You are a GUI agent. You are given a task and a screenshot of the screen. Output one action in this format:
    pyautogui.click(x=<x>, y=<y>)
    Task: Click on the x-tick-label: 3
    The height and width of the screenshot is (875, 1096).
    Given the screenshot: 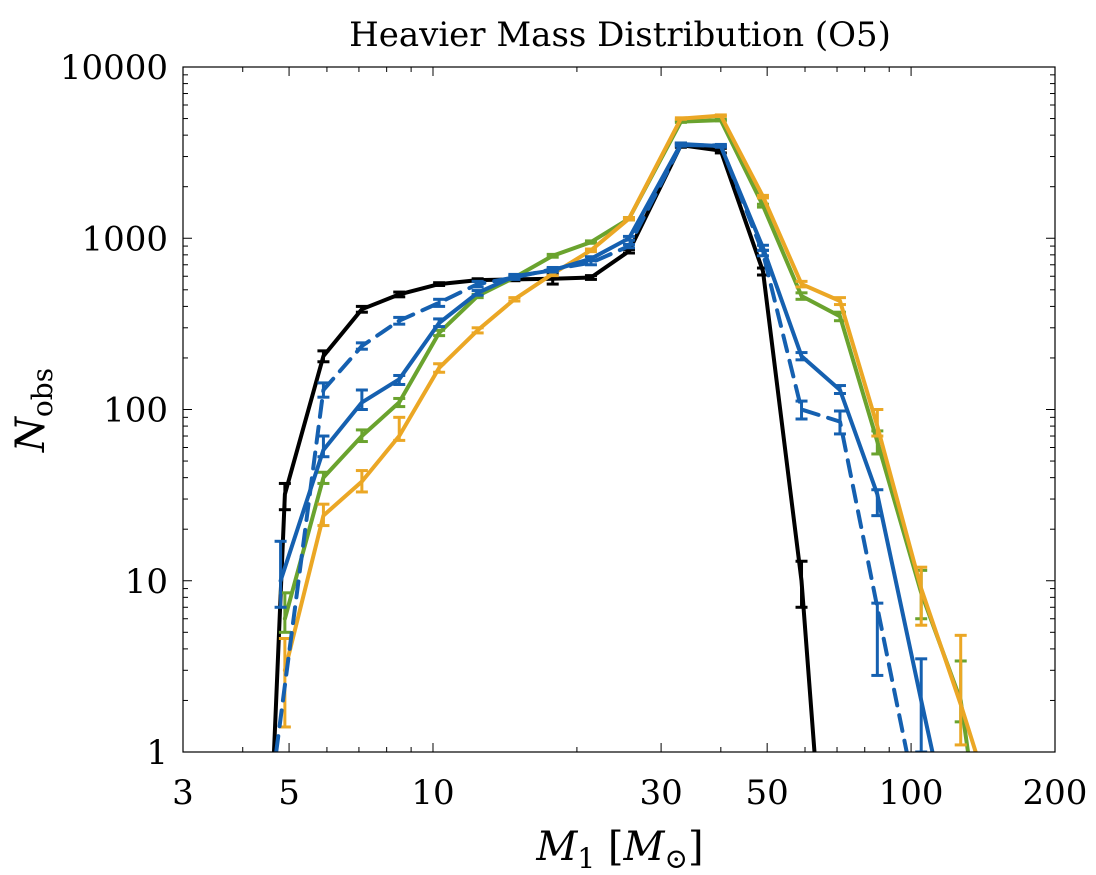 What is the action you would take?
    pyautogui.click(x=183, y=793)
    